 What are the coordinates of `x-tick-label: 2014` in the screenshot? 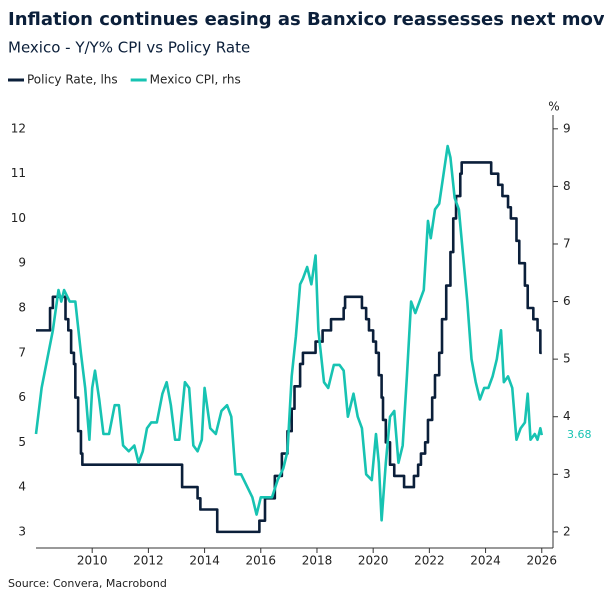 It's located at (204, 561).